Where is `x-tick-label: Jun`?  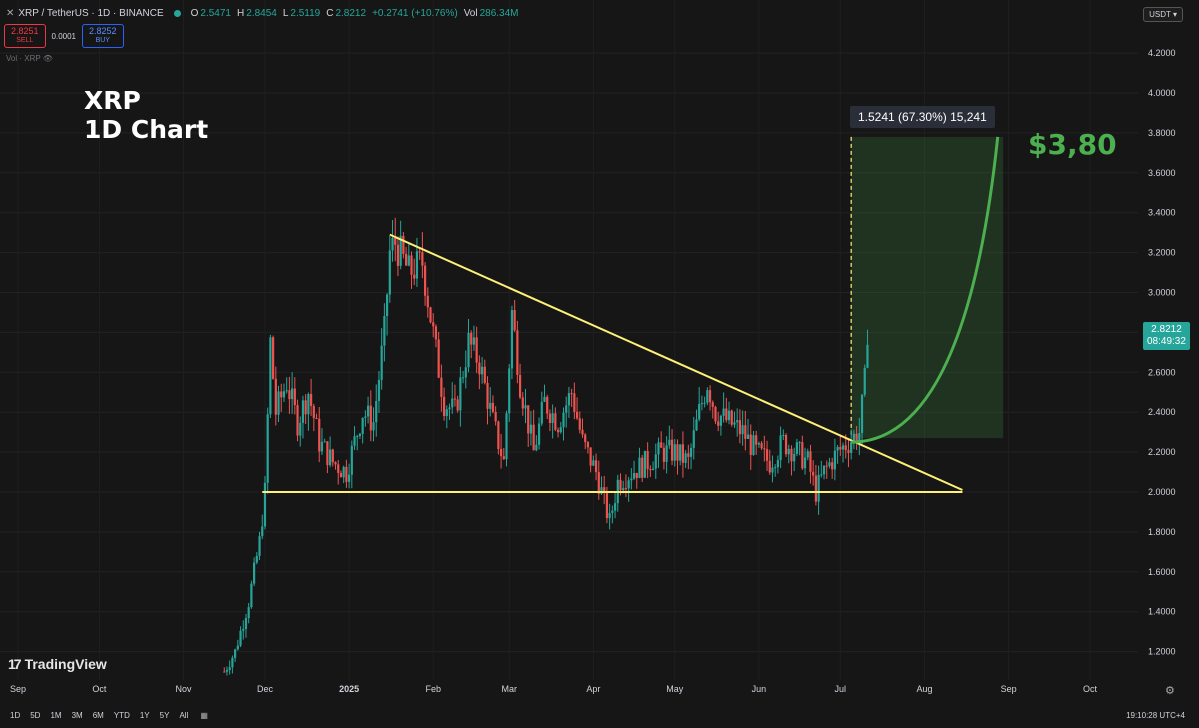 x-tick-label: Jun is located at coordinates (759, 689).